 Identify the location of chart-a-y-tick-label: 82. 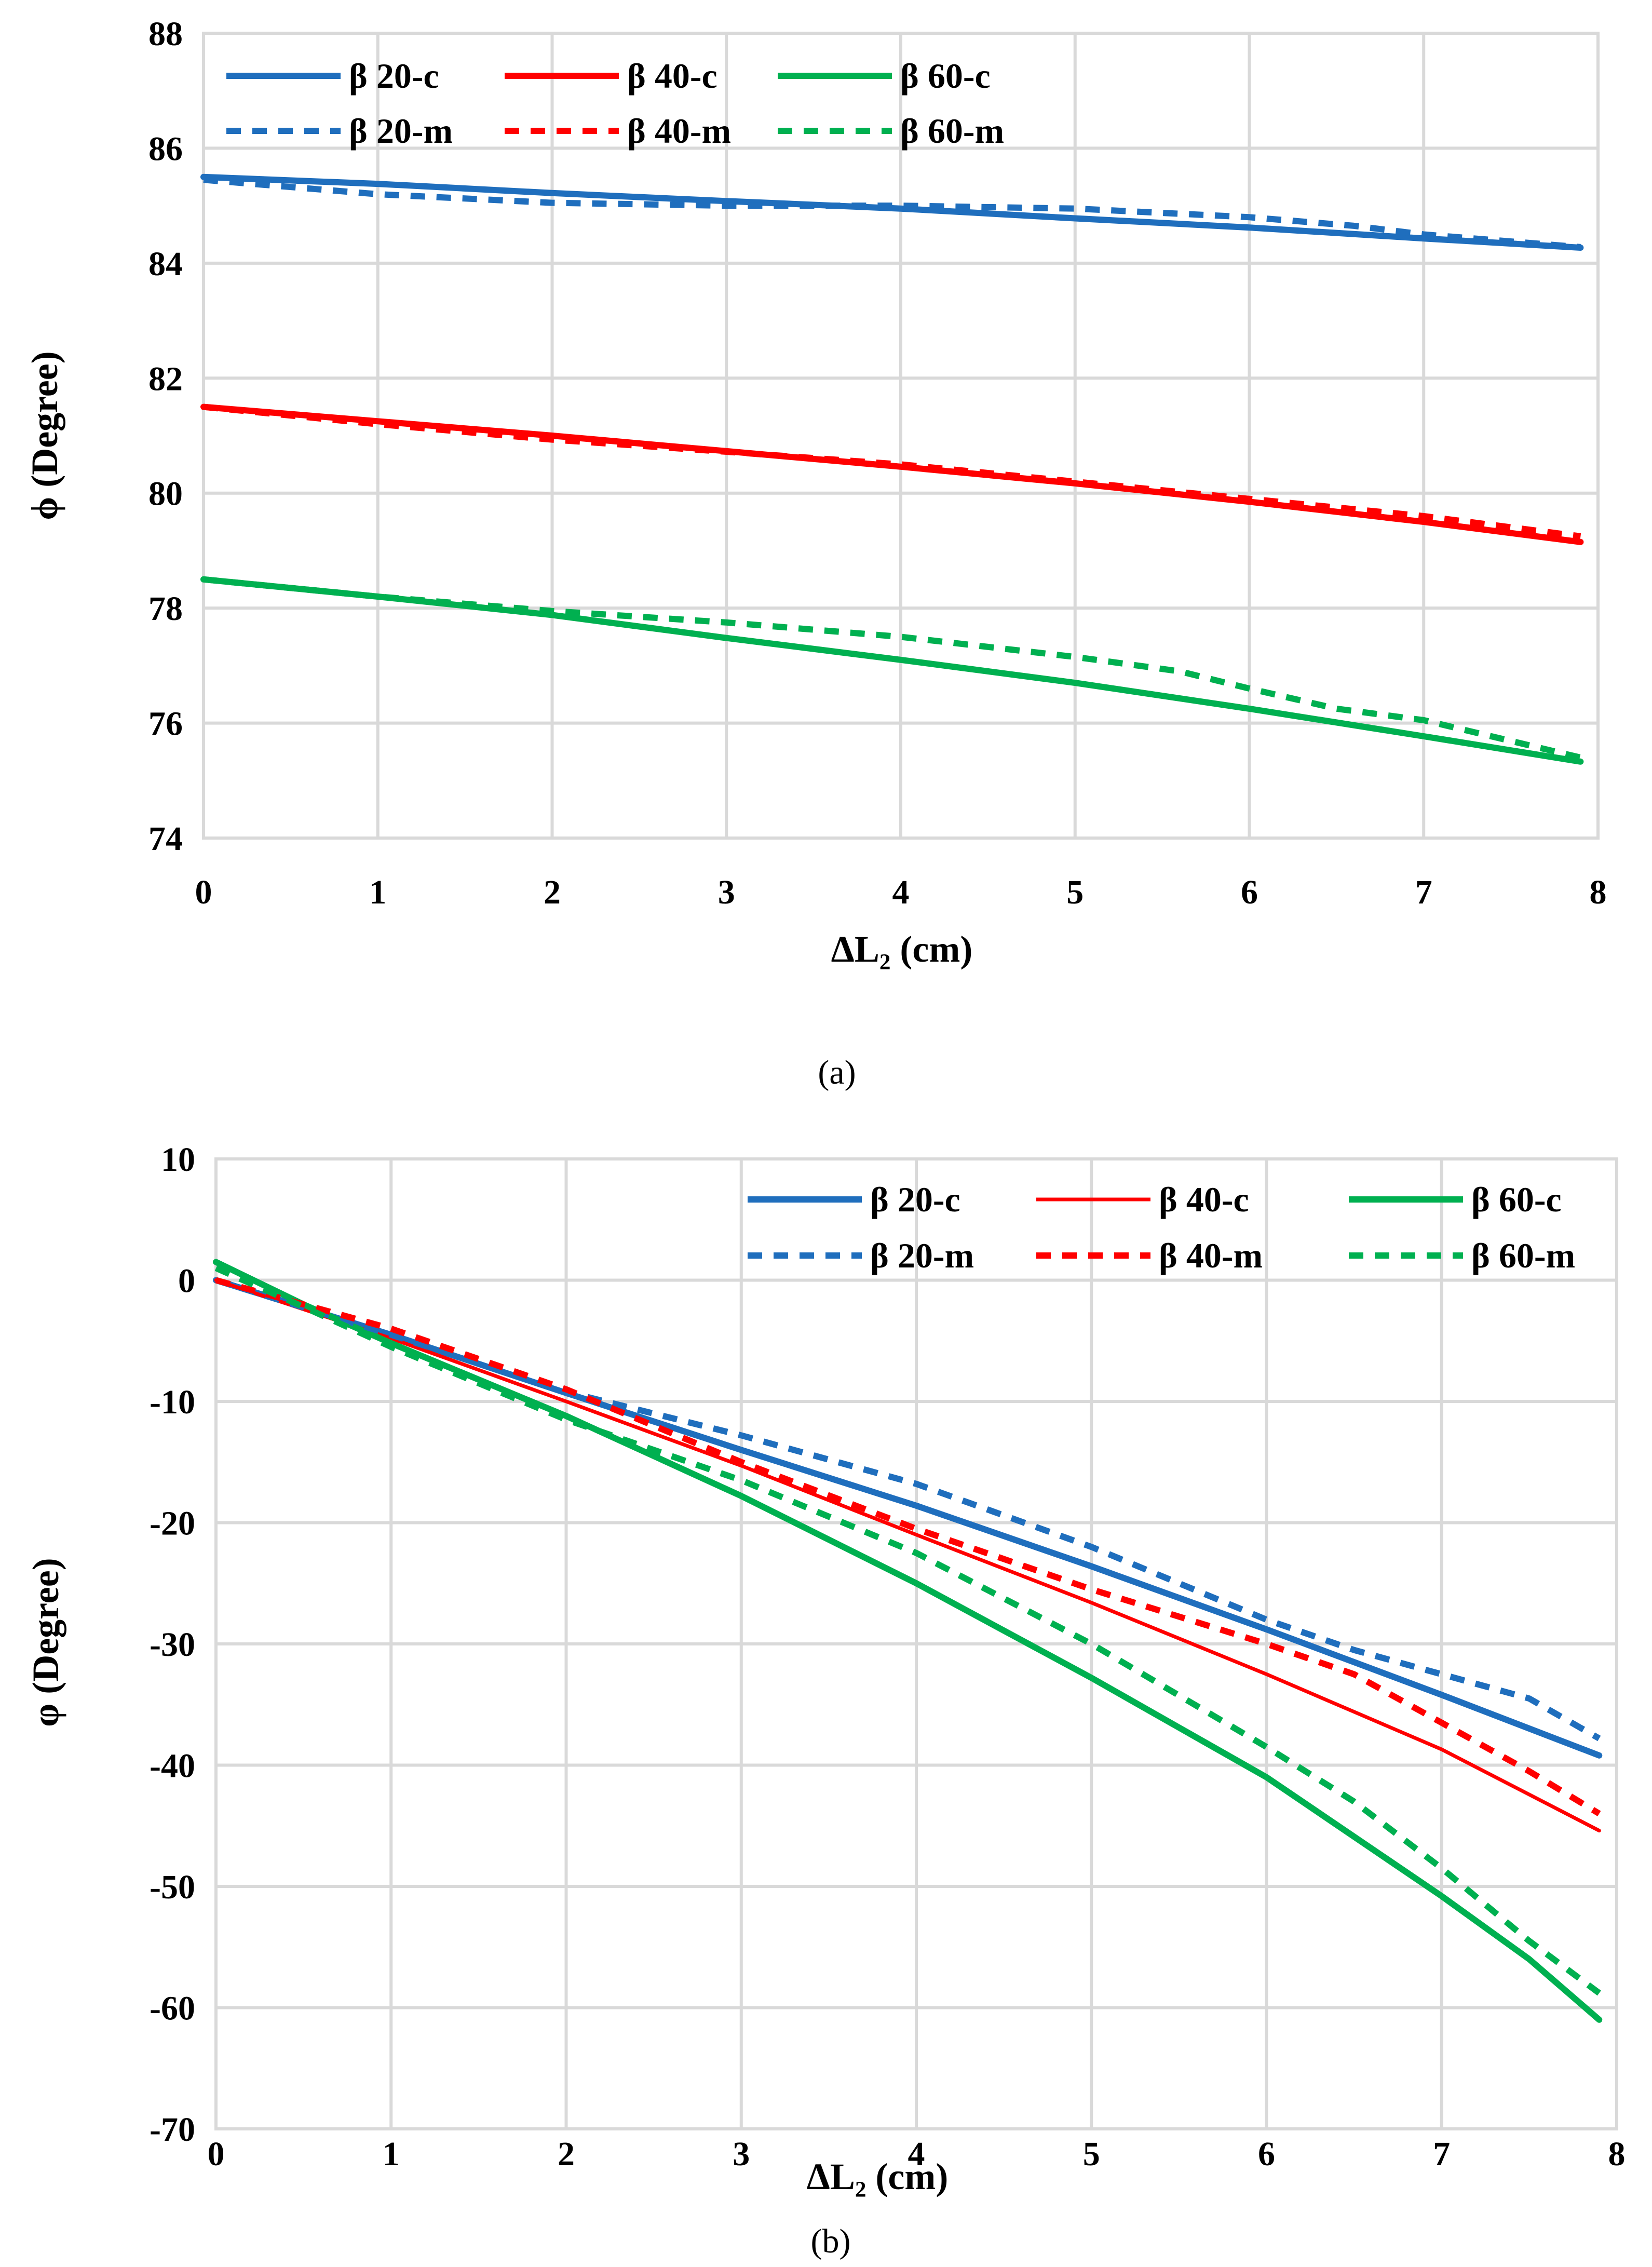
(165, 379).